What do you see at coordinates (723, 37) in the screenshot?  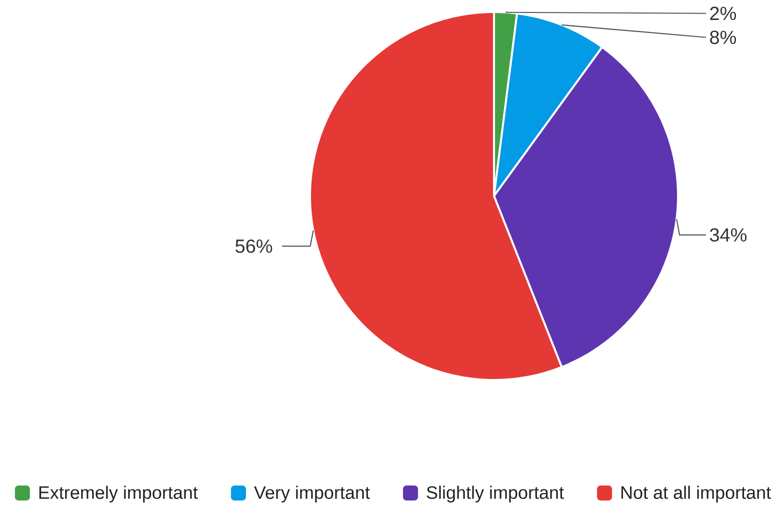 I see `data-label: 8%` at bounding box center [723, 37].